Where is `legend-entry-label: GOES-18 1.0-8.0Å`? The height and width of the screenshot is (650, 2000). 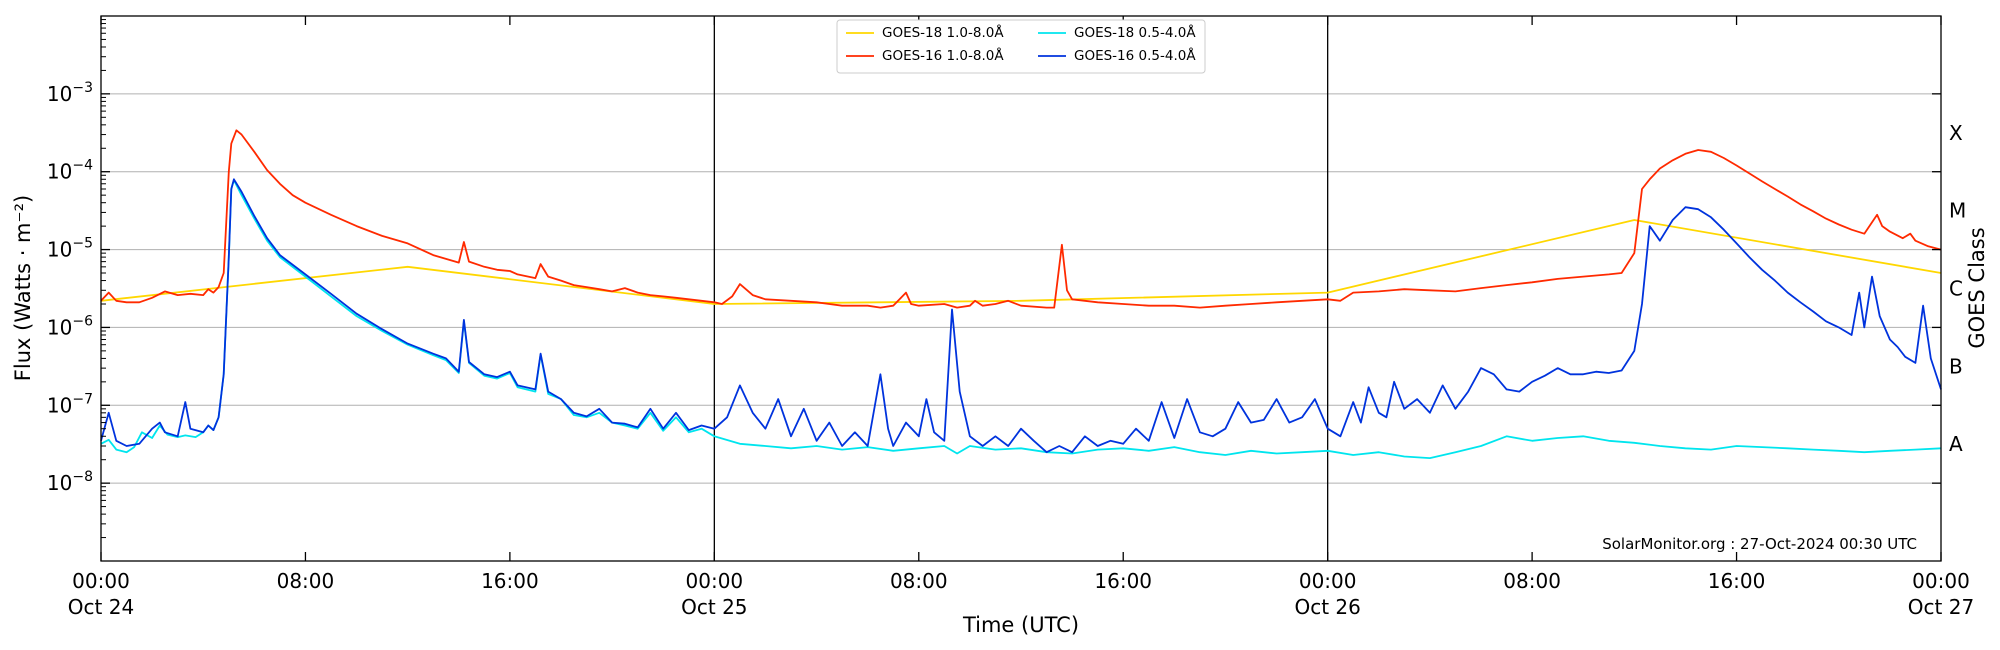
legend-entry-label: GOES-18 1.0-8.0Å is located at coordinates (943, 32).